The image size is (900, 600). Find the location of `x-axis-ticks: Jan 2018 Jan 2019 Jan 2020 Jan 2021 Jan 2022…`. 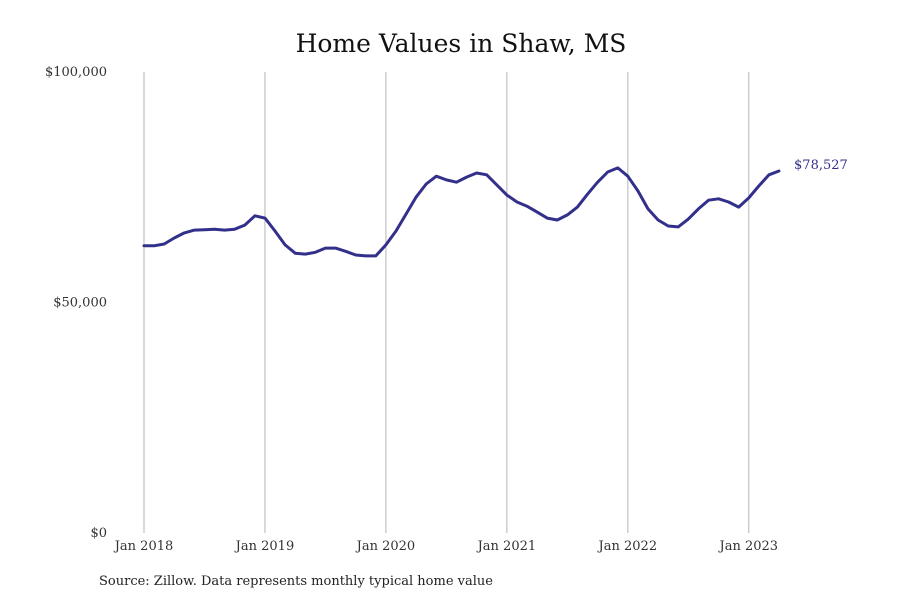

x-axis-ticks: Jan 2018 Jan 2019 Jan 2020 Jan 2021 Jan 2022… is located at coordinates (445, 546).